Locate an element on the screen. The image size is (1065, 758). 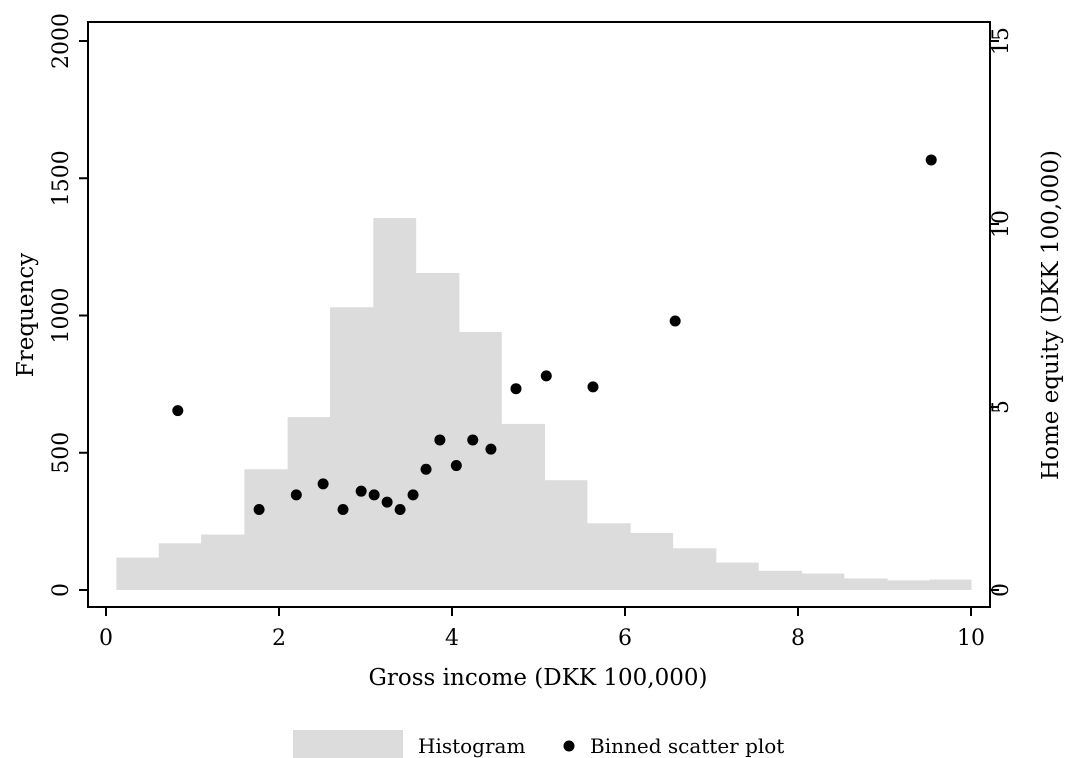
y-axis-left-label: Frequency is located at coordinates (26, 315).